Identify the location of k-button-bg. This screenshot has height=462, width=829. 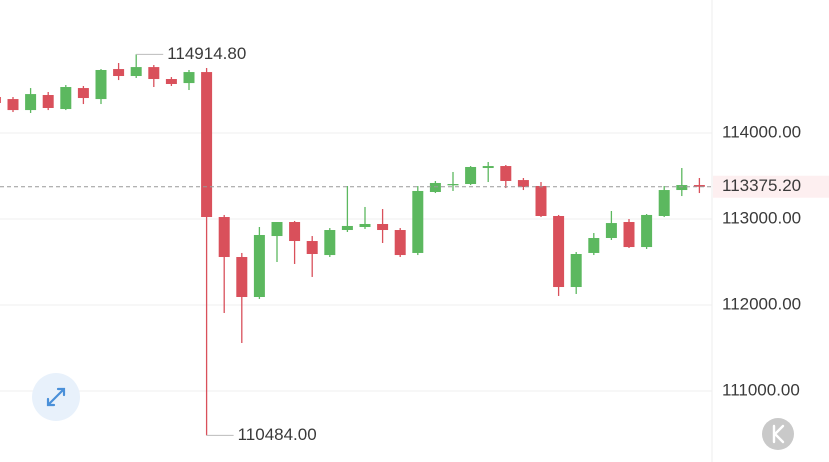
(778, 434).